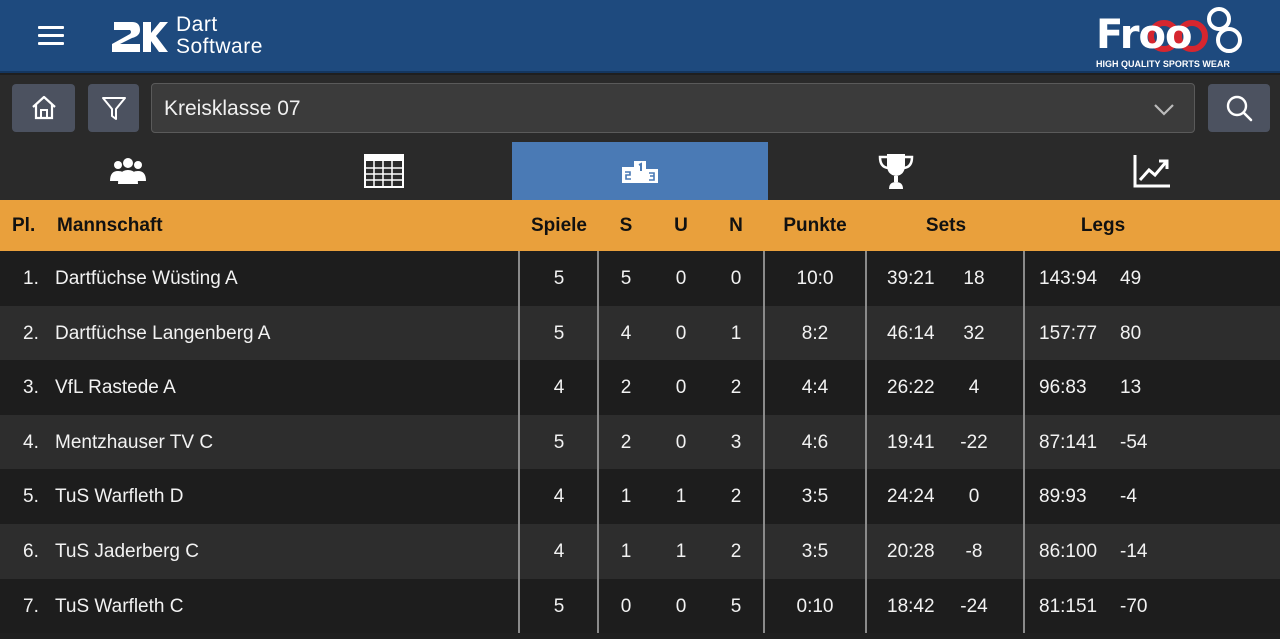 The height and width of the screenshot is (639, 1280). Describe the element at coordinates (640, 387) in the screenshot. I see `table-row: 3. VfL Rastede A 4 2 0 2 4:4 26:22 4 96:83 13` at that location.